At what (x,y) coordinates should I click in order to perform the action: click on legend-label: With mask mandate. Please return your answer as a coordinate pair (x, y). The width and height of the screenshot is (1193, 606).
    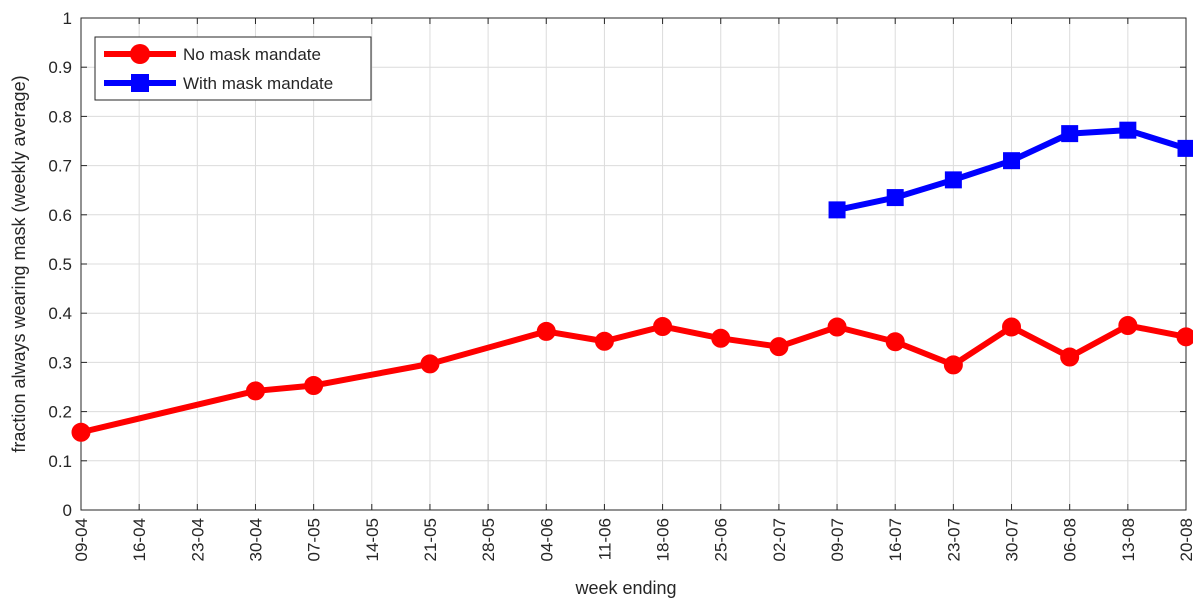
    Looking at the image, I should click on (258, 83).